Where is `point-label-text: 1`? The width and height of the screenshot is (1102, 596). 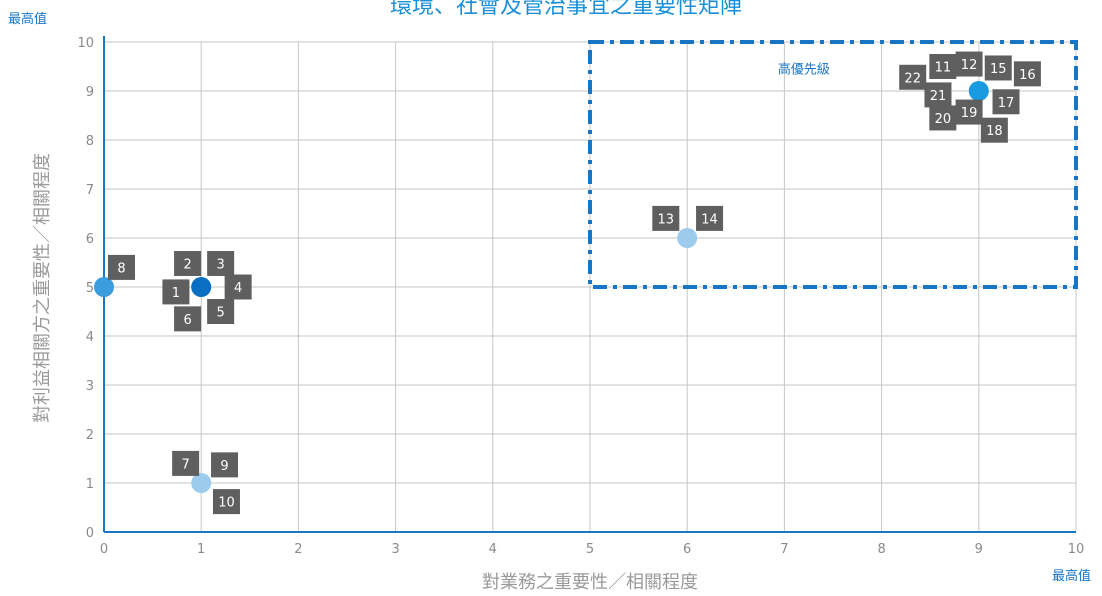
point-label-text: 1 is located at coordinates (176, 293).